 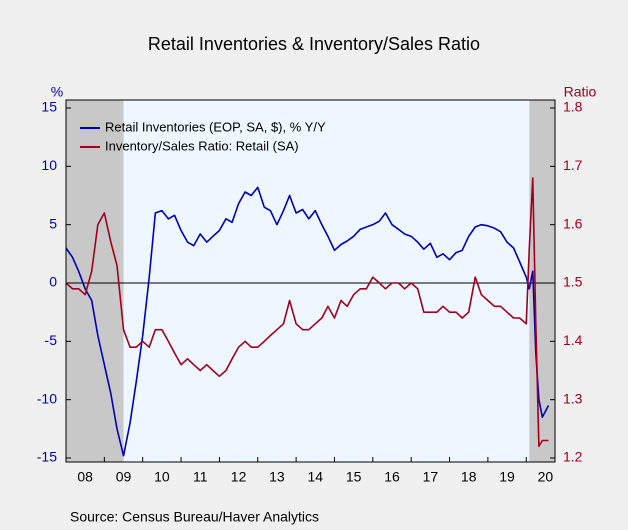 What do you see at coordinates (53, 223) in the screenshot?
I see `y-tick-label: 5` at bounding box center [53, 223].